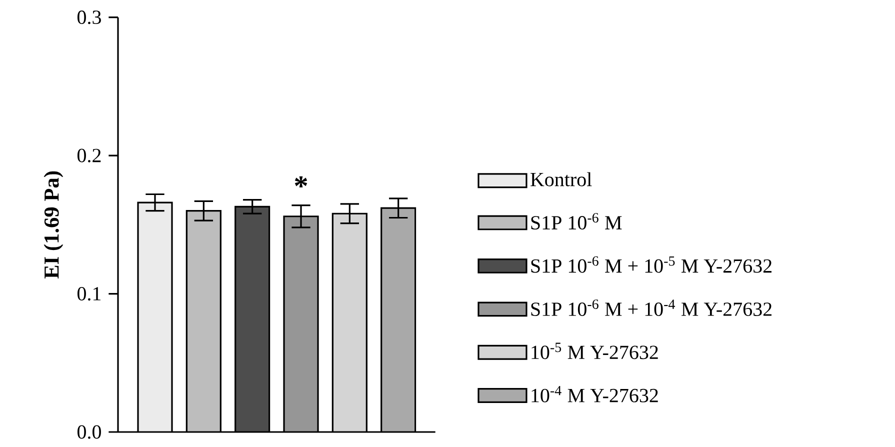  I want to click on legend-label: S1P 10$^{-6}$ M + 10$^{-5}$ M Y-27632, so click(651, 264).